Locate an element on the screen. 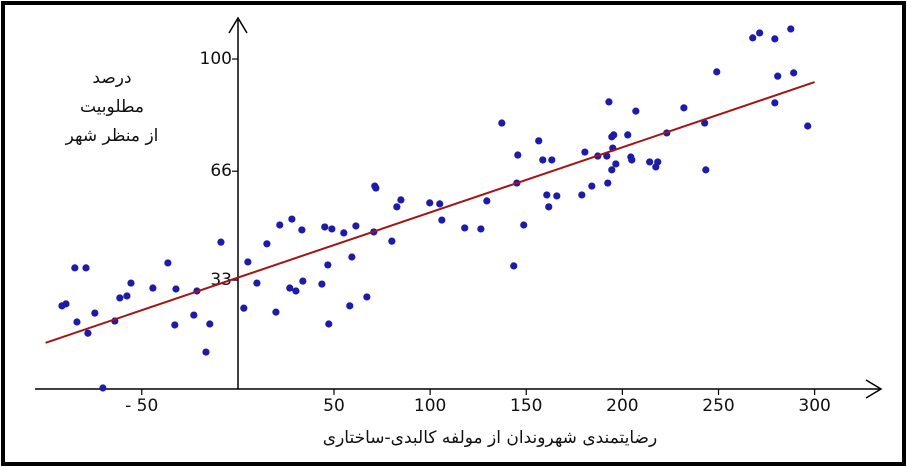  x-tick-label: 250 is located at coordinates (718, 406).